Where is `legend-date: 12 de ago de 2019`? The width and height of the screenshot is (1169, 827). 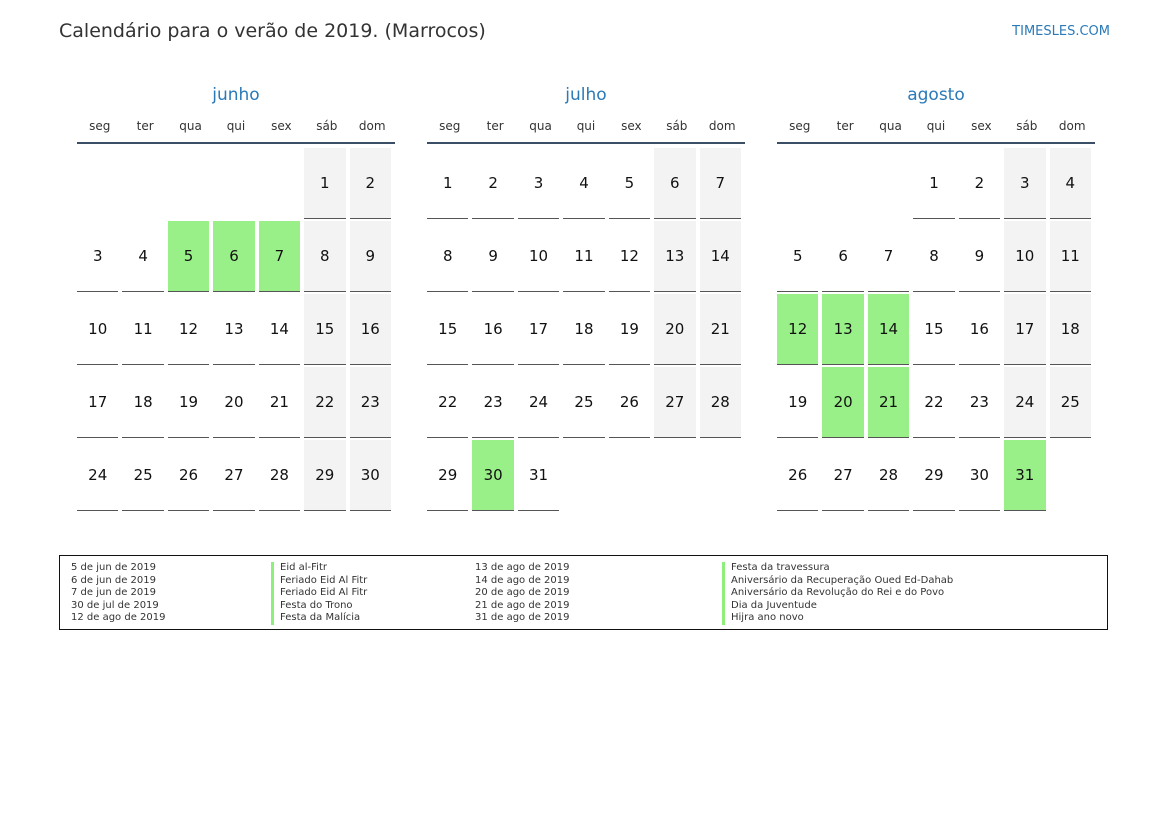 legend-date: 12 de ago de 2019 is located at coordinates (118, 617).